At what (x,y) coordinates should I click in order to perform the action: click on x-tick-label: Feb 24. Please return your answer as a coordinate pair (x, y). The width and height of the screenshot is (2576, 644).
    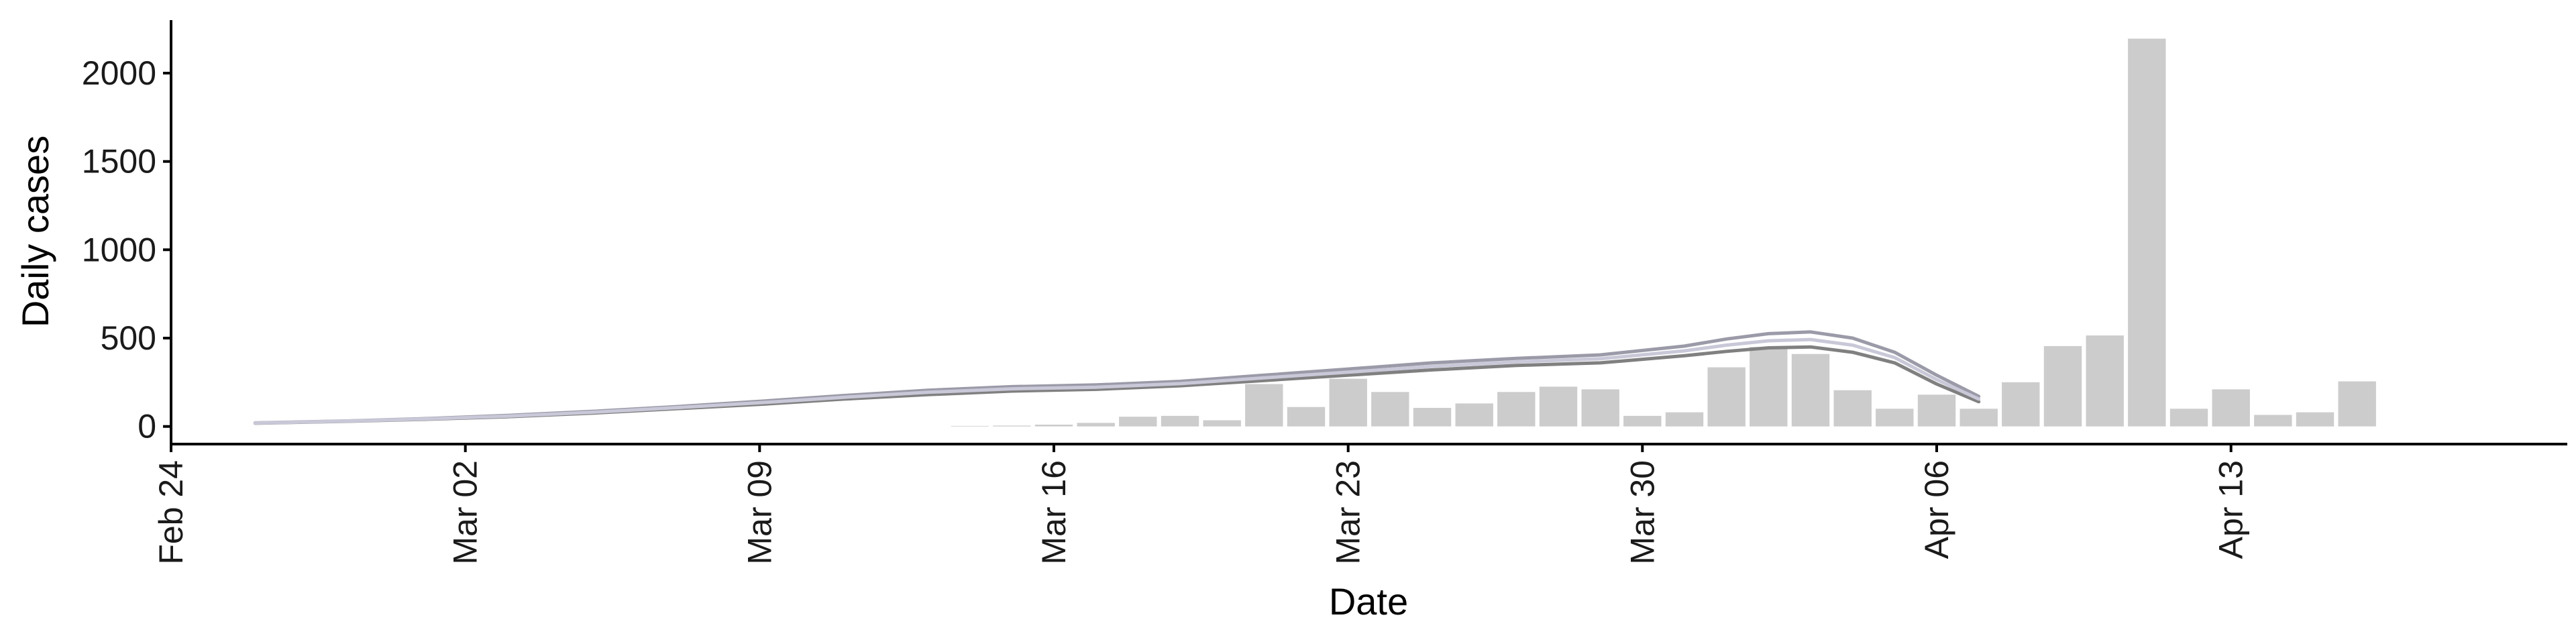
    Looking at the image, I should click on (171, 512).